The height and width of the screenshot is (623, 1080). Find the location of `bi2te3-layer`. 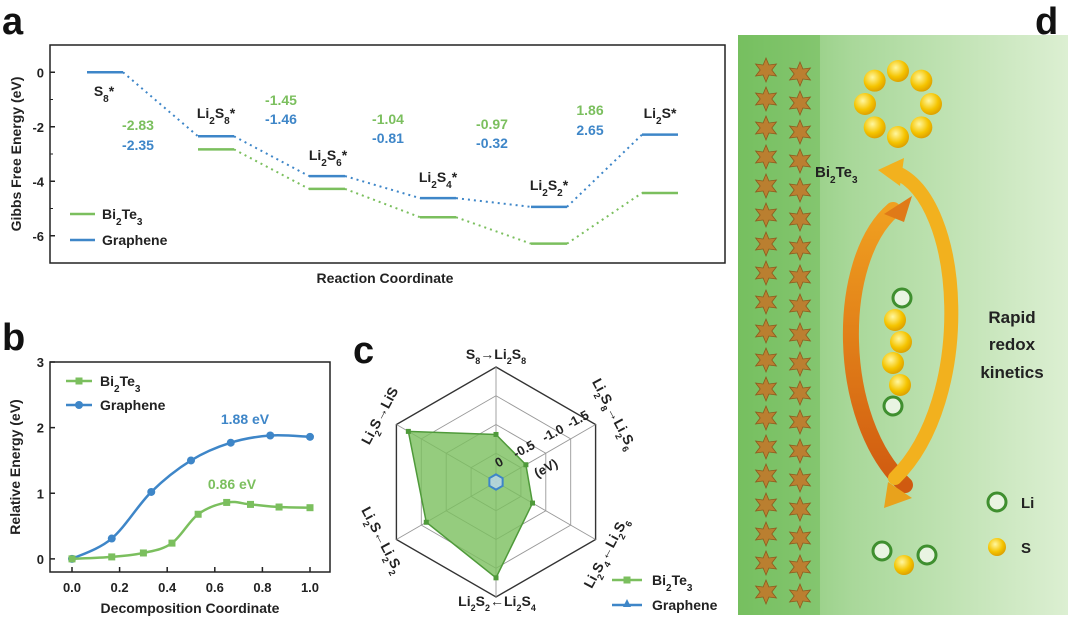

bi2te3-layer is located at coordinates (779, 325).